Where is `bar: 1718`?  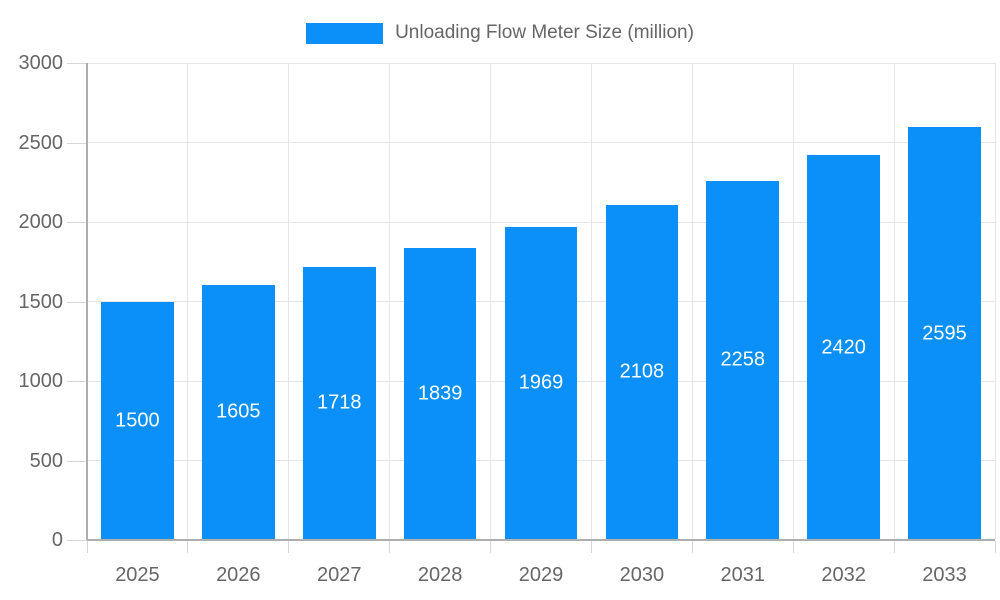 bar: 1718 is located at coordinates (339, 403).